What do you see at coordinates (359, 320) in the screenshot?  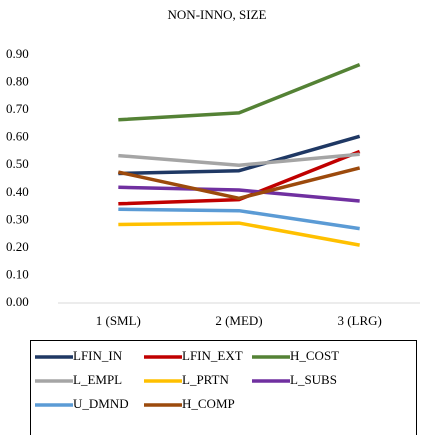 I see `x-tick-label: 3 (LRG)` at bounding box center [359, 320].